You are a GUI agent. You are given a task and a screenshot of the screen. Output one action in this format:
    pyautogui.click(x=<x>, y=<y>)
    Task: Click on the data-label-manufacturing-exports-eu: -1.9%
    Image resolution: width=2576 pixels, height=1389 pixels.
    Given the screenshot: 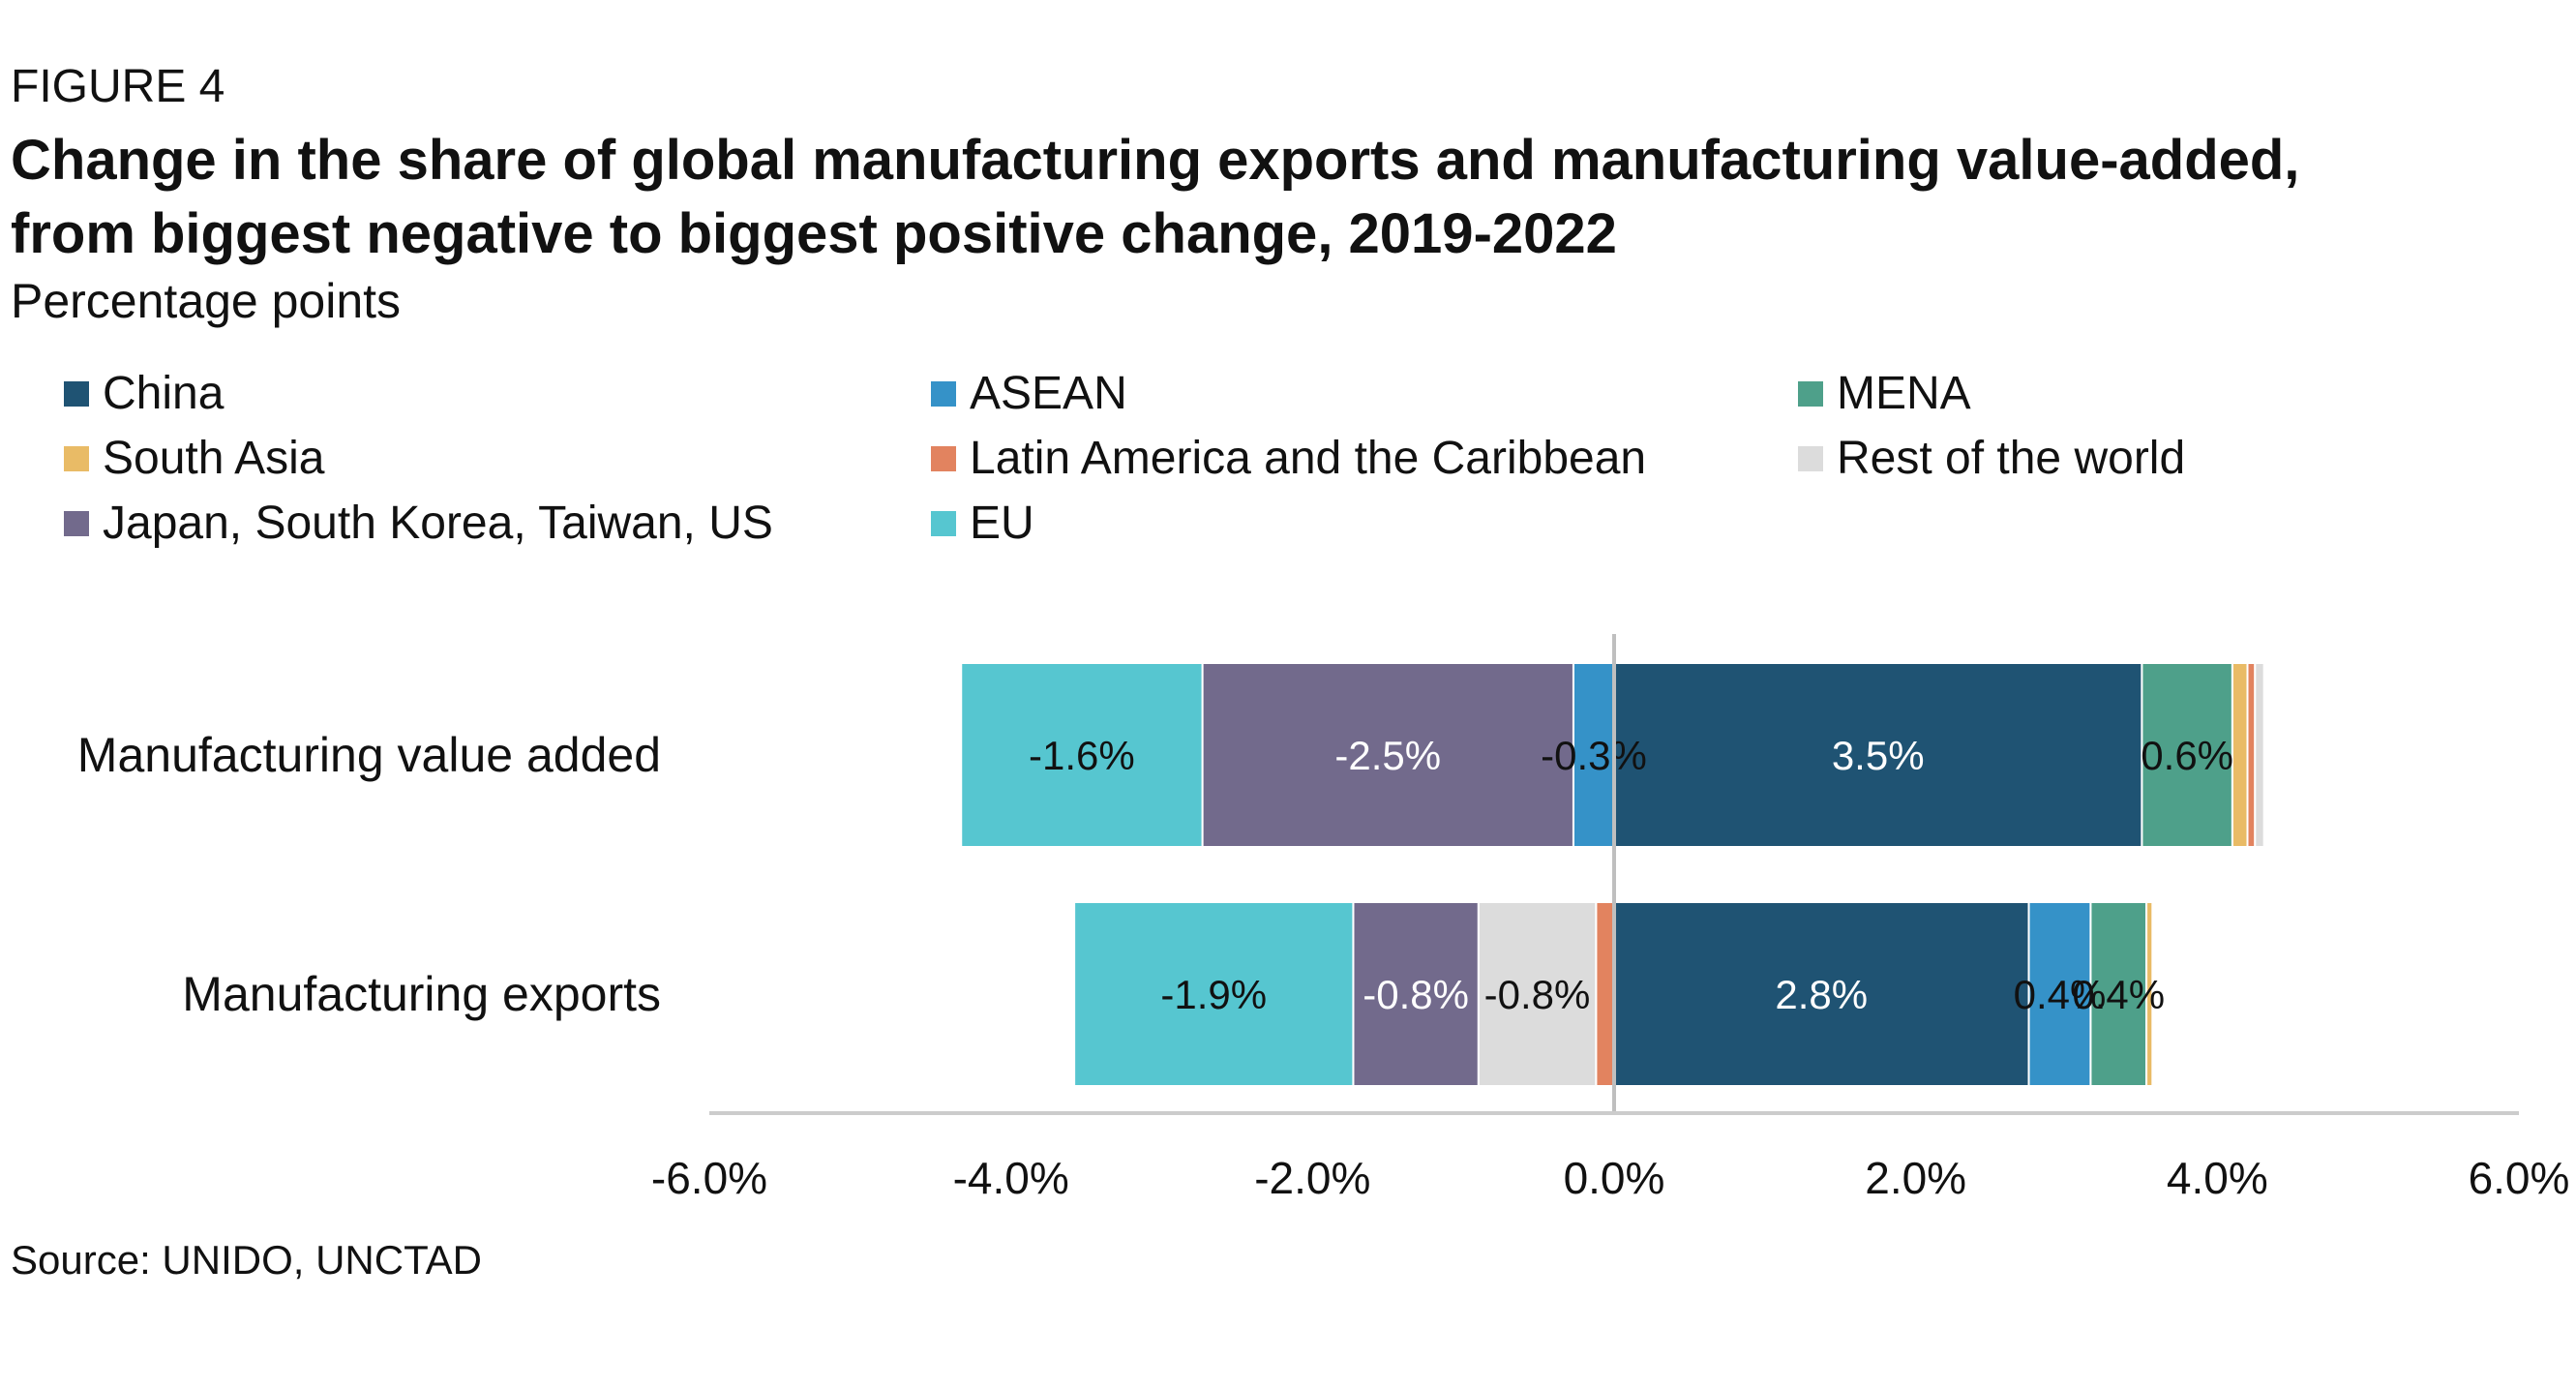 What is the action you would take?
    pyautogui.click(x=1213, y=995)
    